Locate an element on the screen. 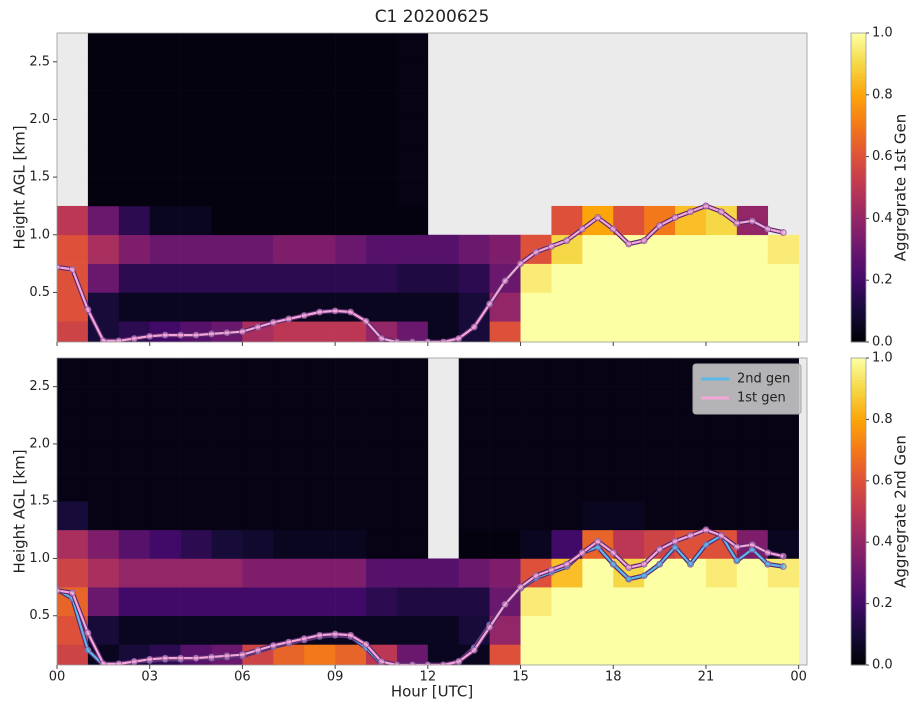 The image size is (912, 704). colorbar-tick-label: 1.0 is located at coordinates (882, 358).